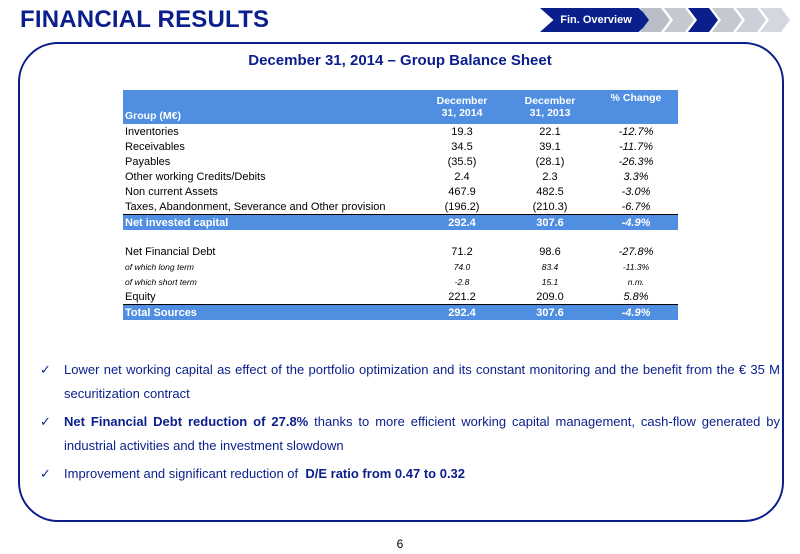  What do you see at coordinates (387, 176) in the screenshot?
I see `table-row: Other working Credits/Debits 2.4 2.3 3.3%` at bounding box center [387, 176].